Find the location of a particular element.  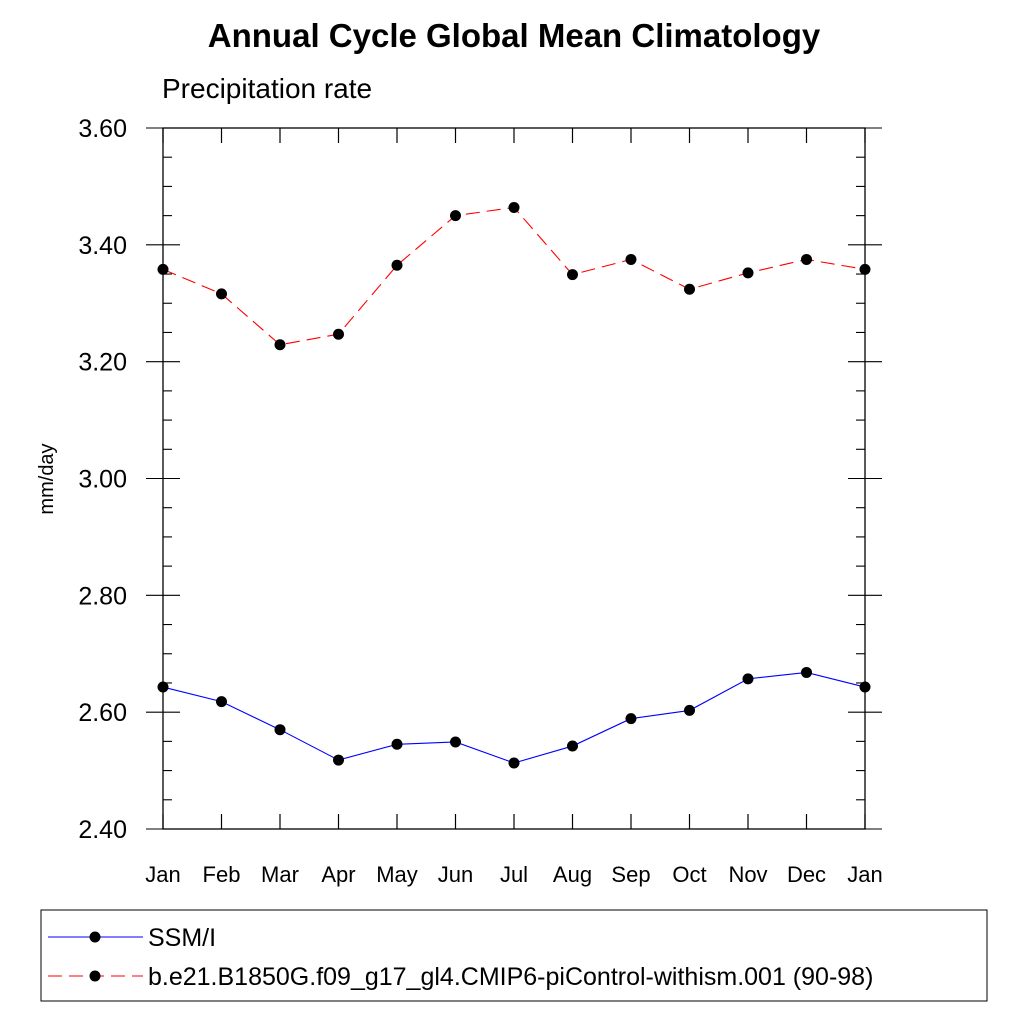

y-tick-label: 2.60 is located at coordinates (102, 713).